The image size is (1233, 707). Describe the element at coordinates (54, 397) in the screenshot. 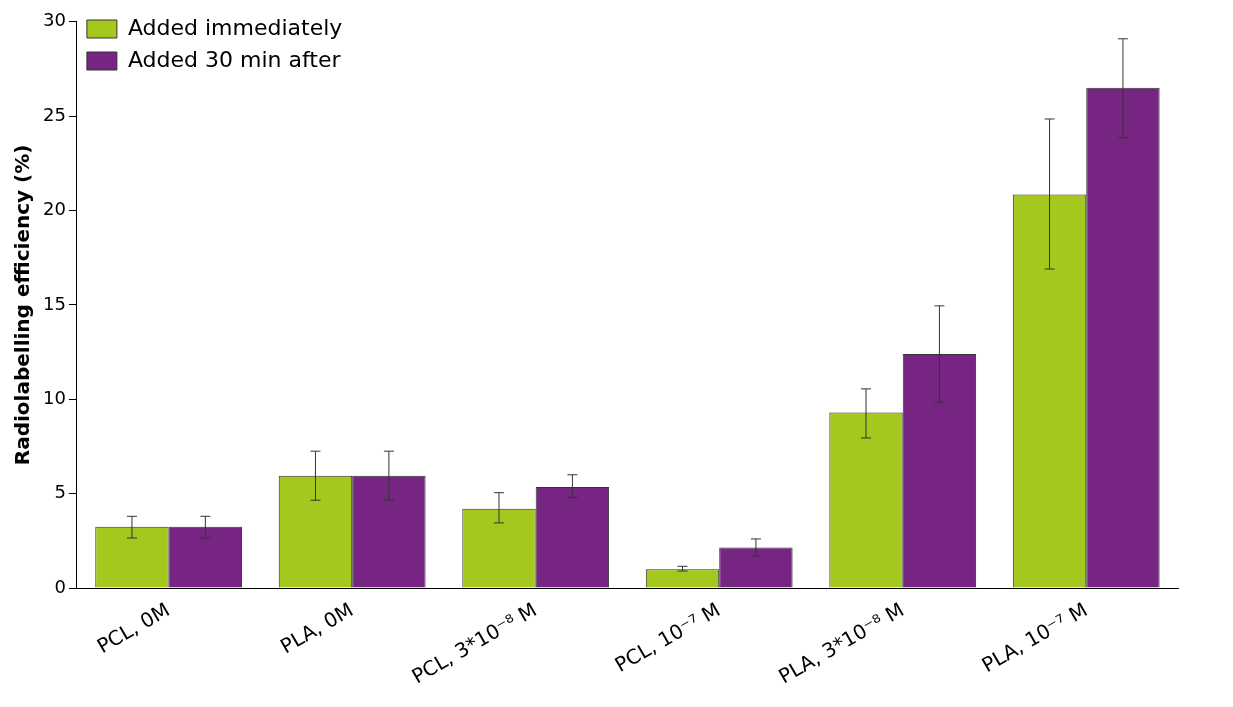

I see `y-tick-label: 10` at that location.